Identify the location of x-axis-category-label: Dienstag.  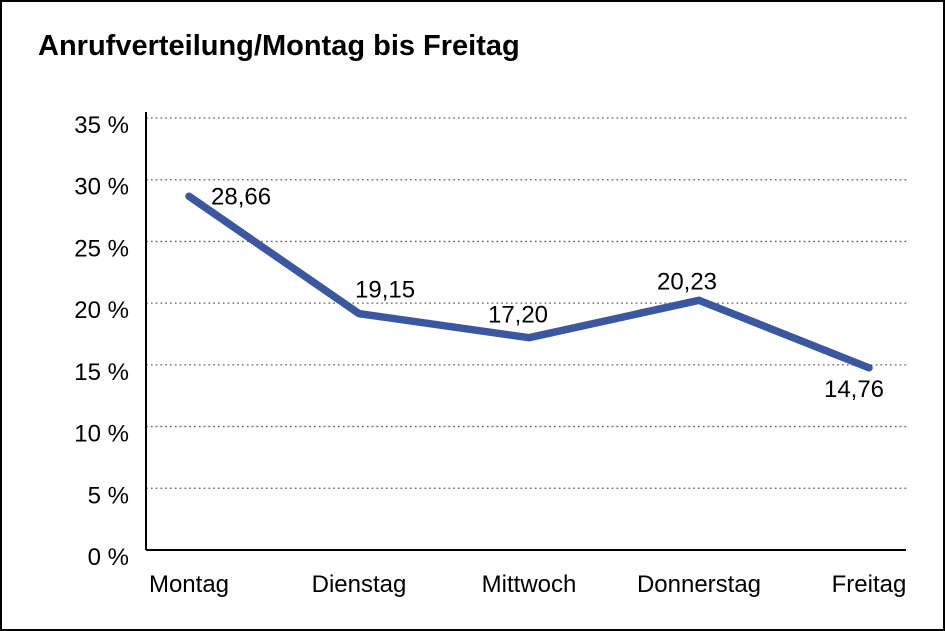
(359, 584).